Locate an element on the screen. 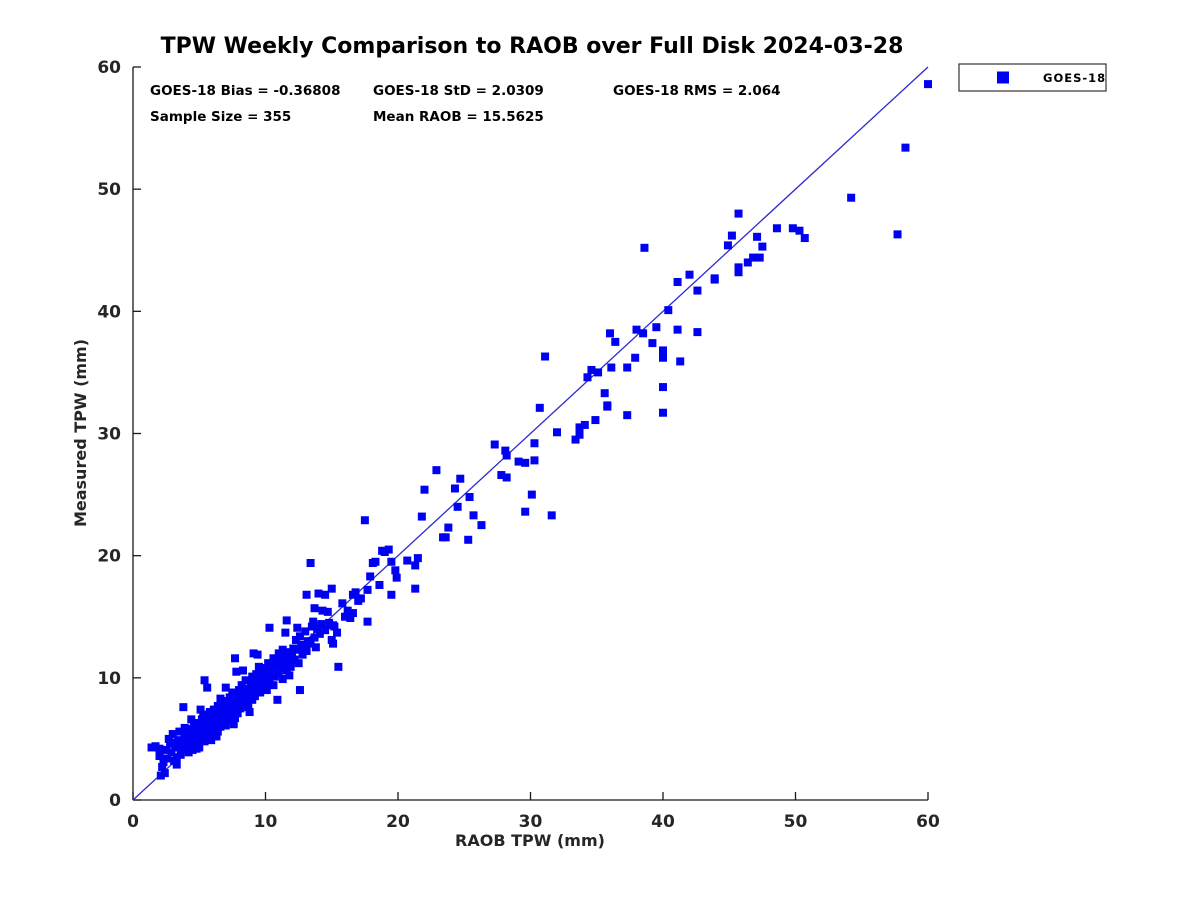 The height and width of the screenshot is (900, 1200). y-tick-label-40: 40 is located at coordinates (109, 312).